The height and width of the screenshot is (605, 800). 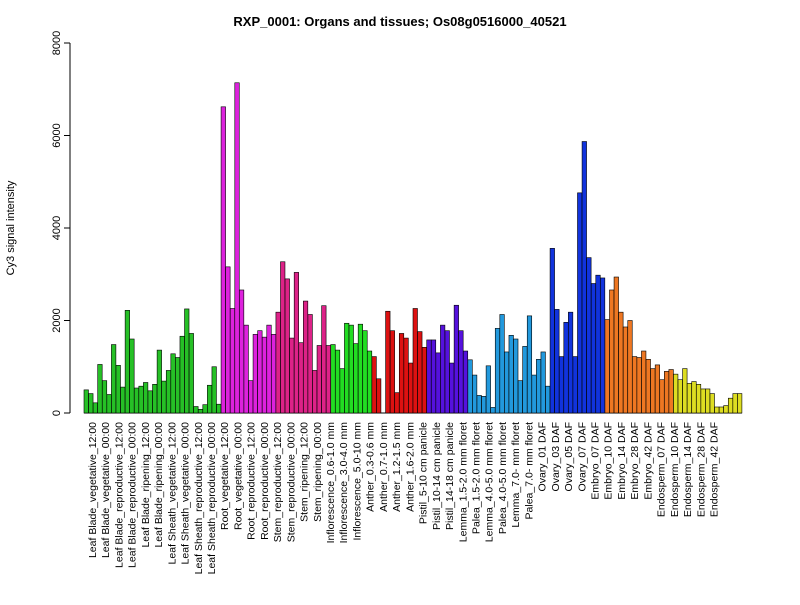 What do you see at coordinates (57, 43) in the screenshot?
I see `y-tick-label: 8000` at bounding box center [57, 43].